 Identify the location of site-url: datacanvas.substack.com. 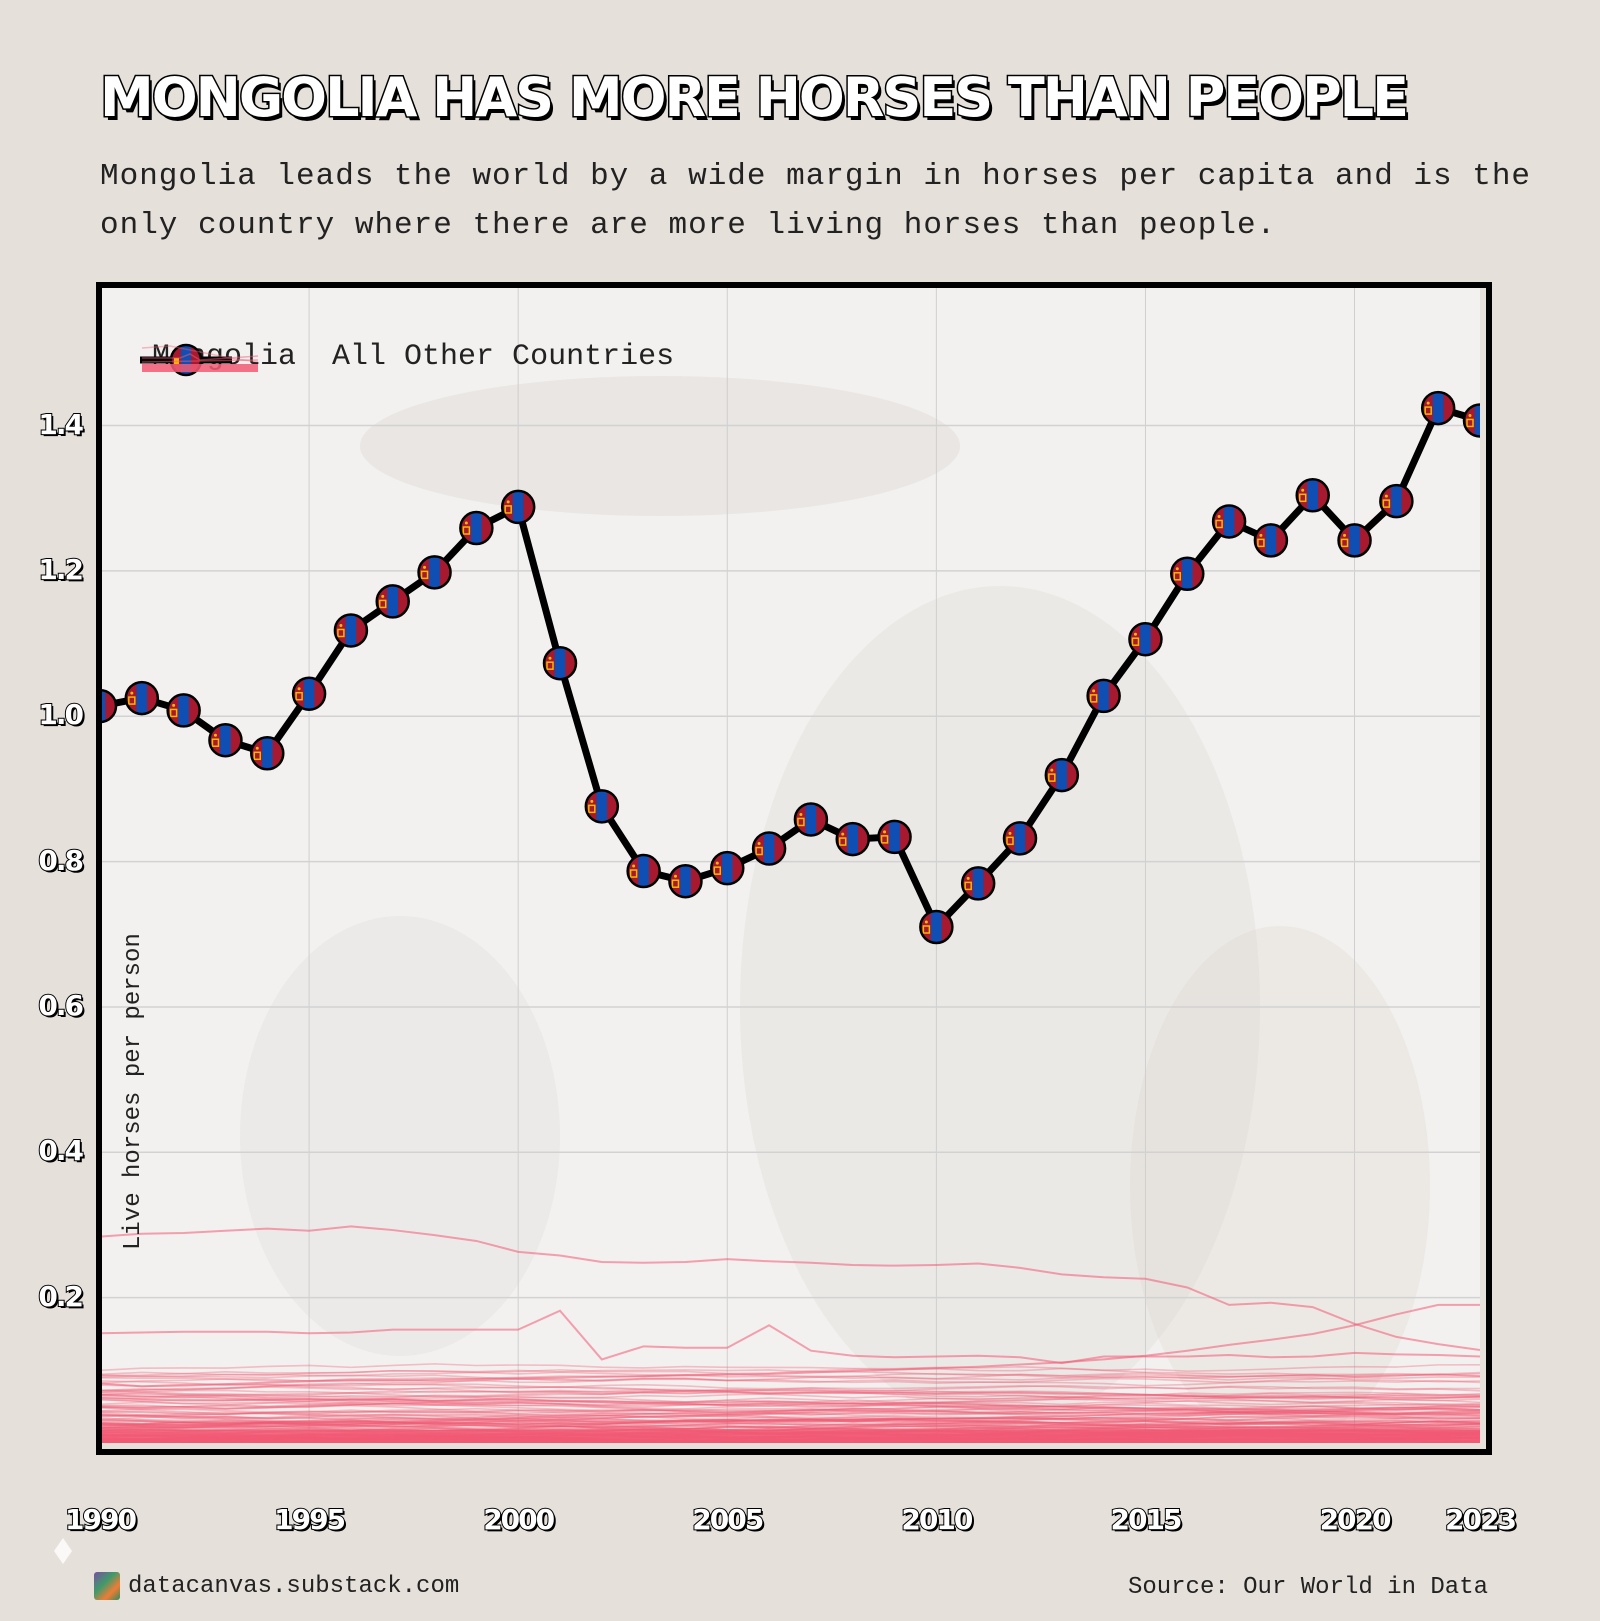
(294, 1586).